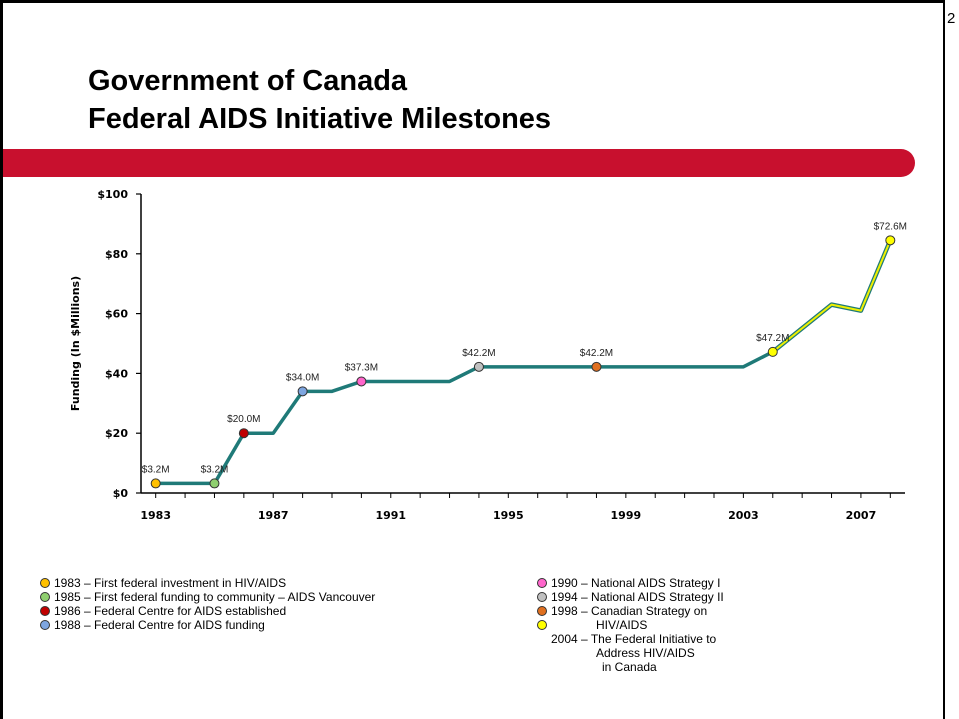 The height and width of the screenshot is (719, 959). I want to click on funding-line-recent, so click(832, 296).